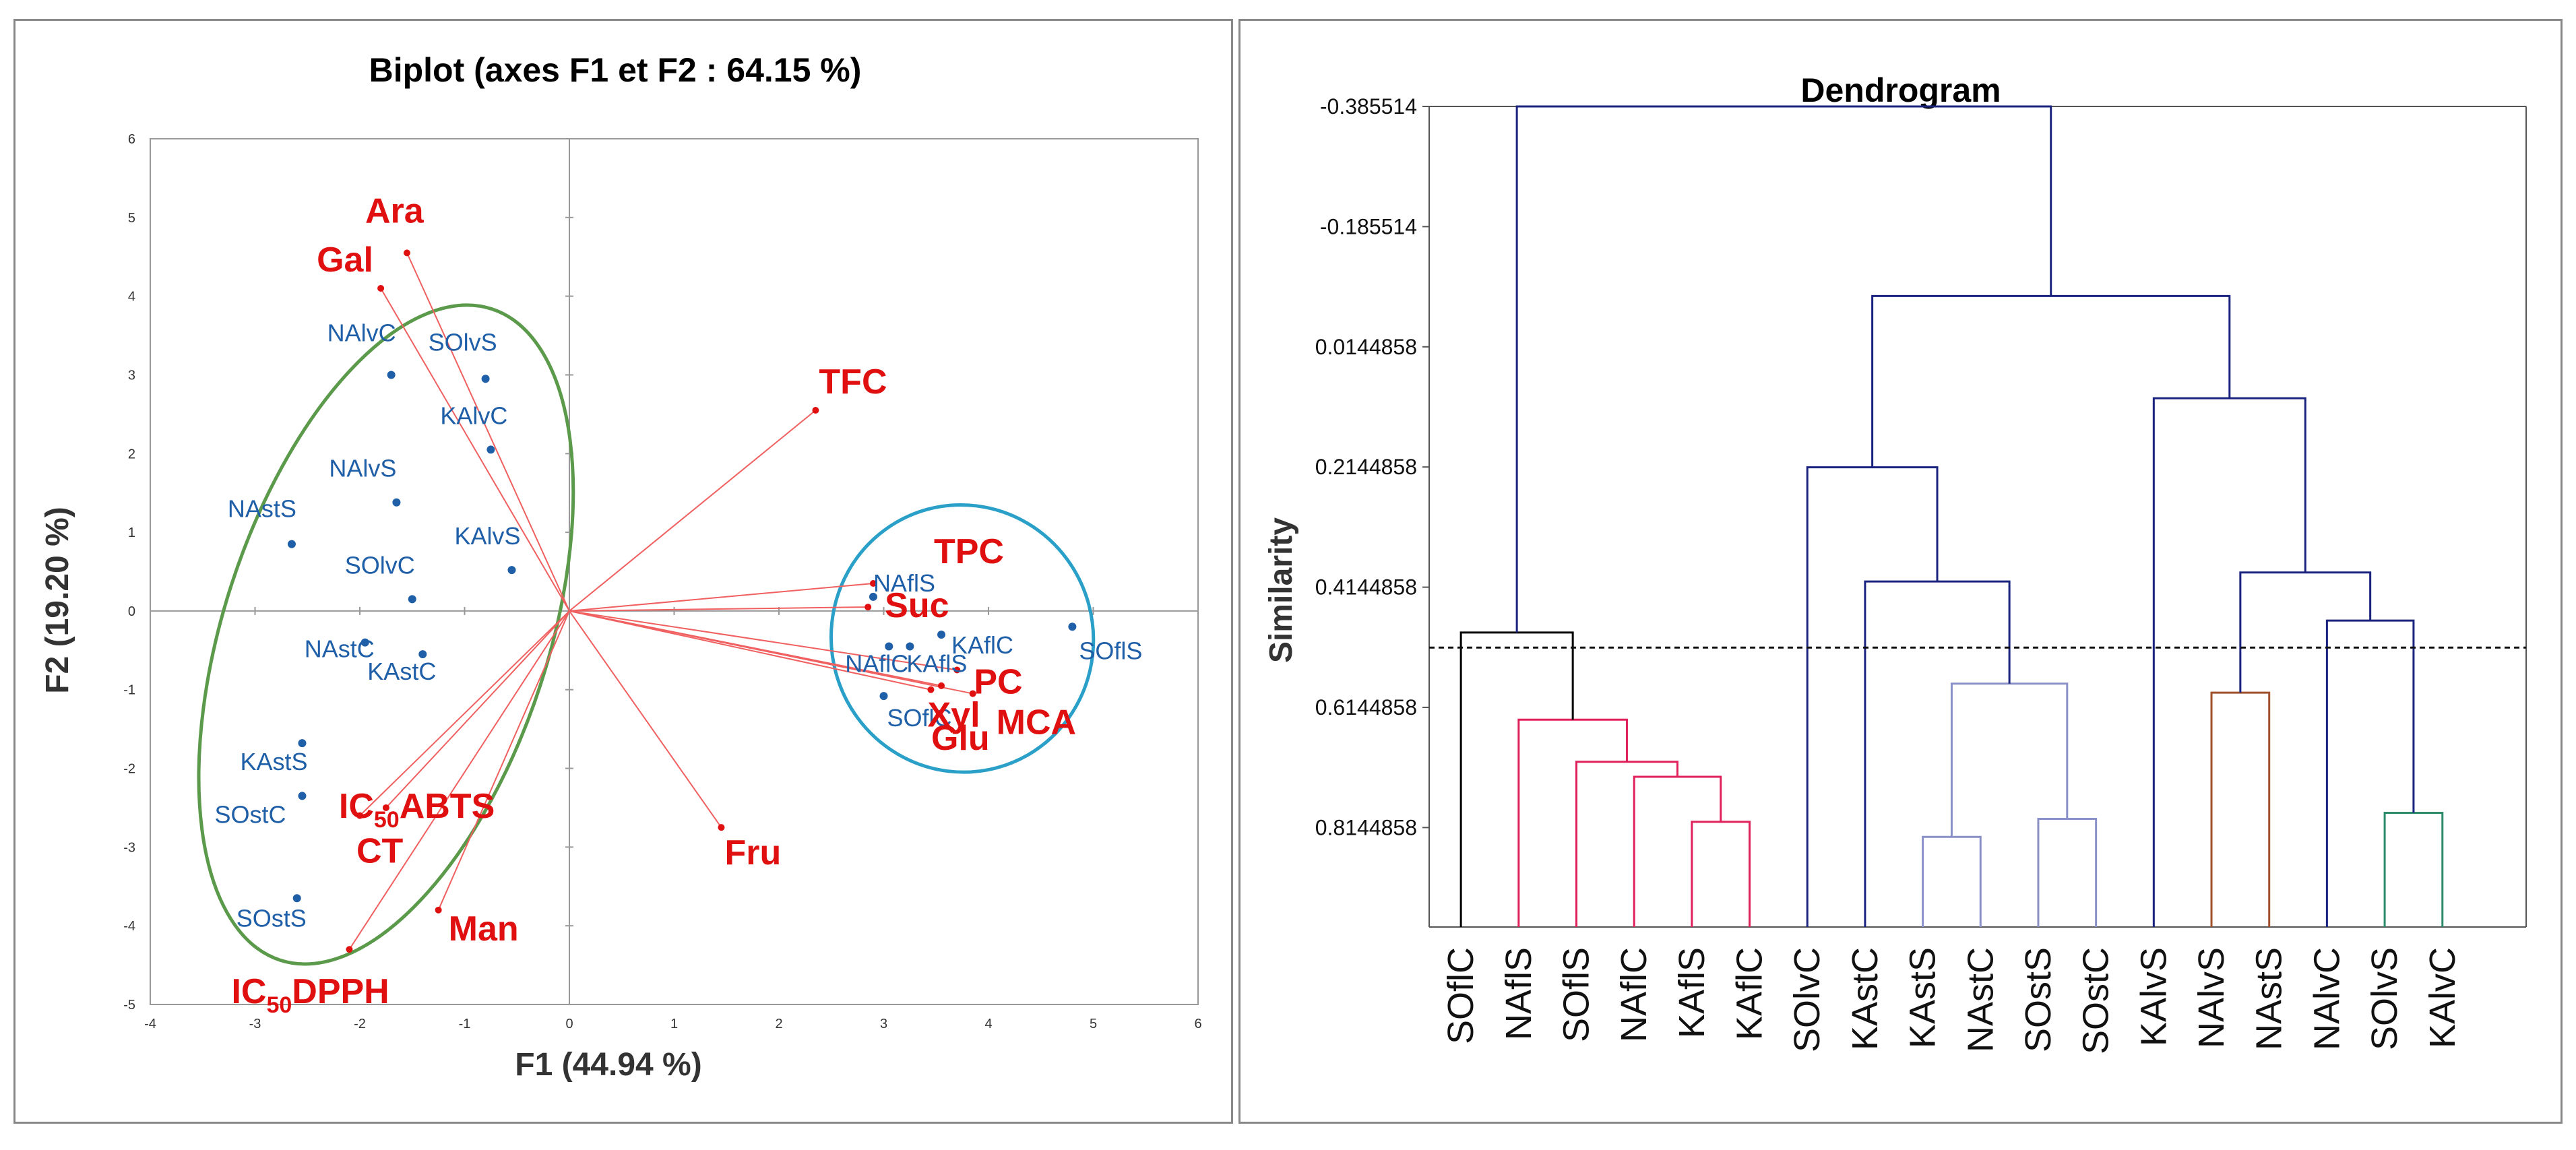 This screenshot has width=2576, height=1150. What do you see at coordinates (359, 815) in the screenshot?
I see `vector-tip-ct` at bounding box center [359, 815].